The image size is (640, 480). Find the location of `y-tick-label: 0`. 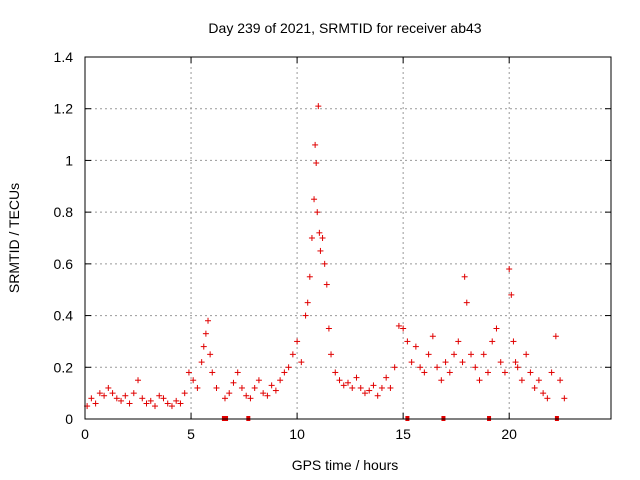

y-tick-label: 0 is located at coordinates (69, 419).